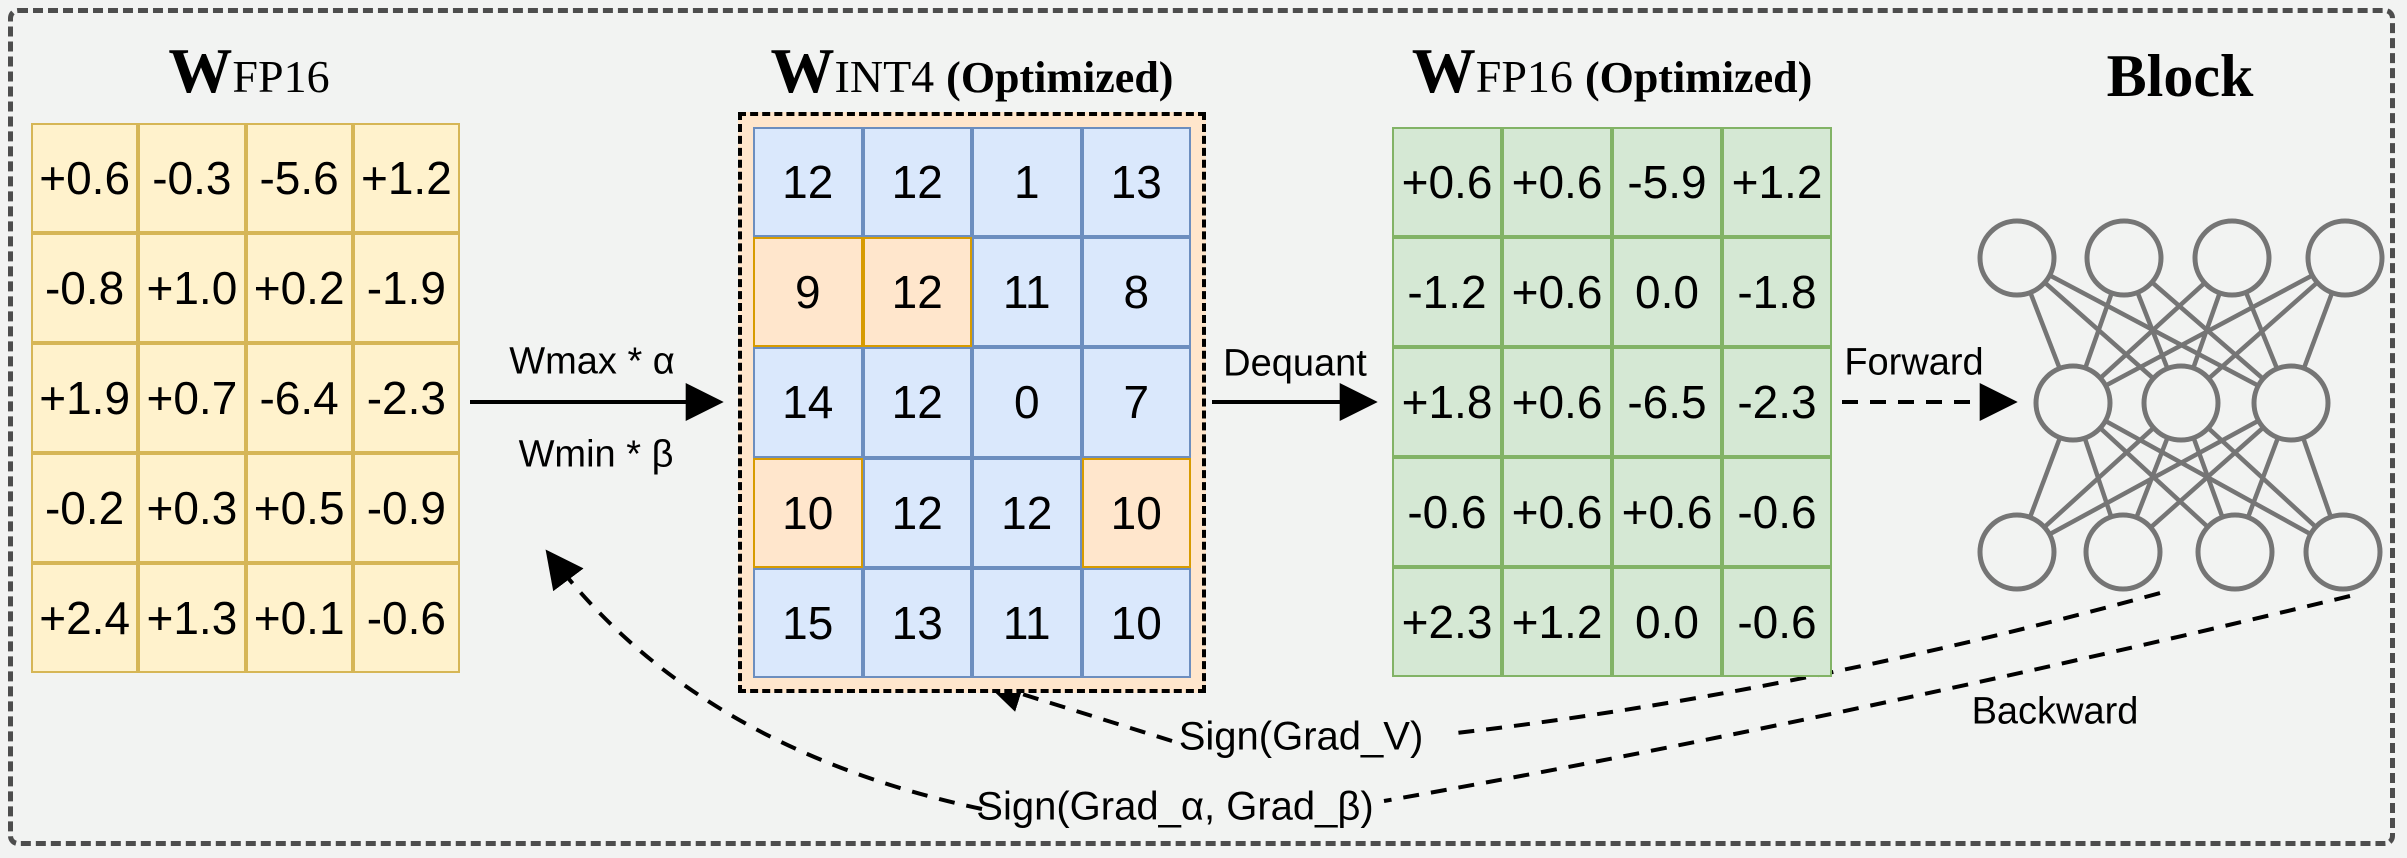  Describe the element at coordinates (299, 618) in the screenshot. I see `matrix-cell: +0.1` at that location.